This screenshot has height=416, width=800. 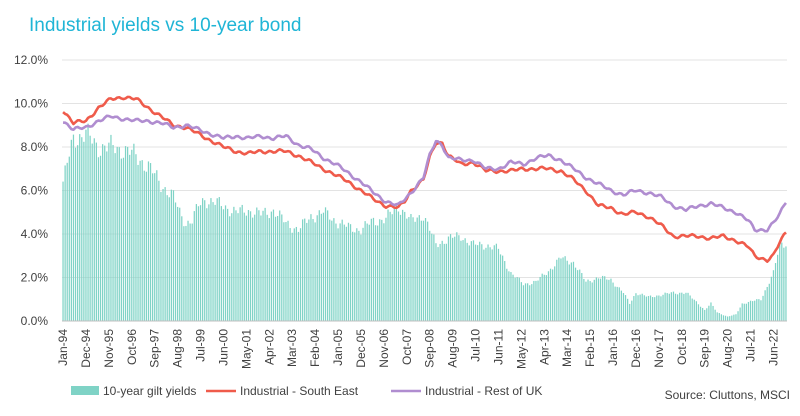 I want to click on source-note: Source: Cluttons, MSCI, so click(x=727, y=395).